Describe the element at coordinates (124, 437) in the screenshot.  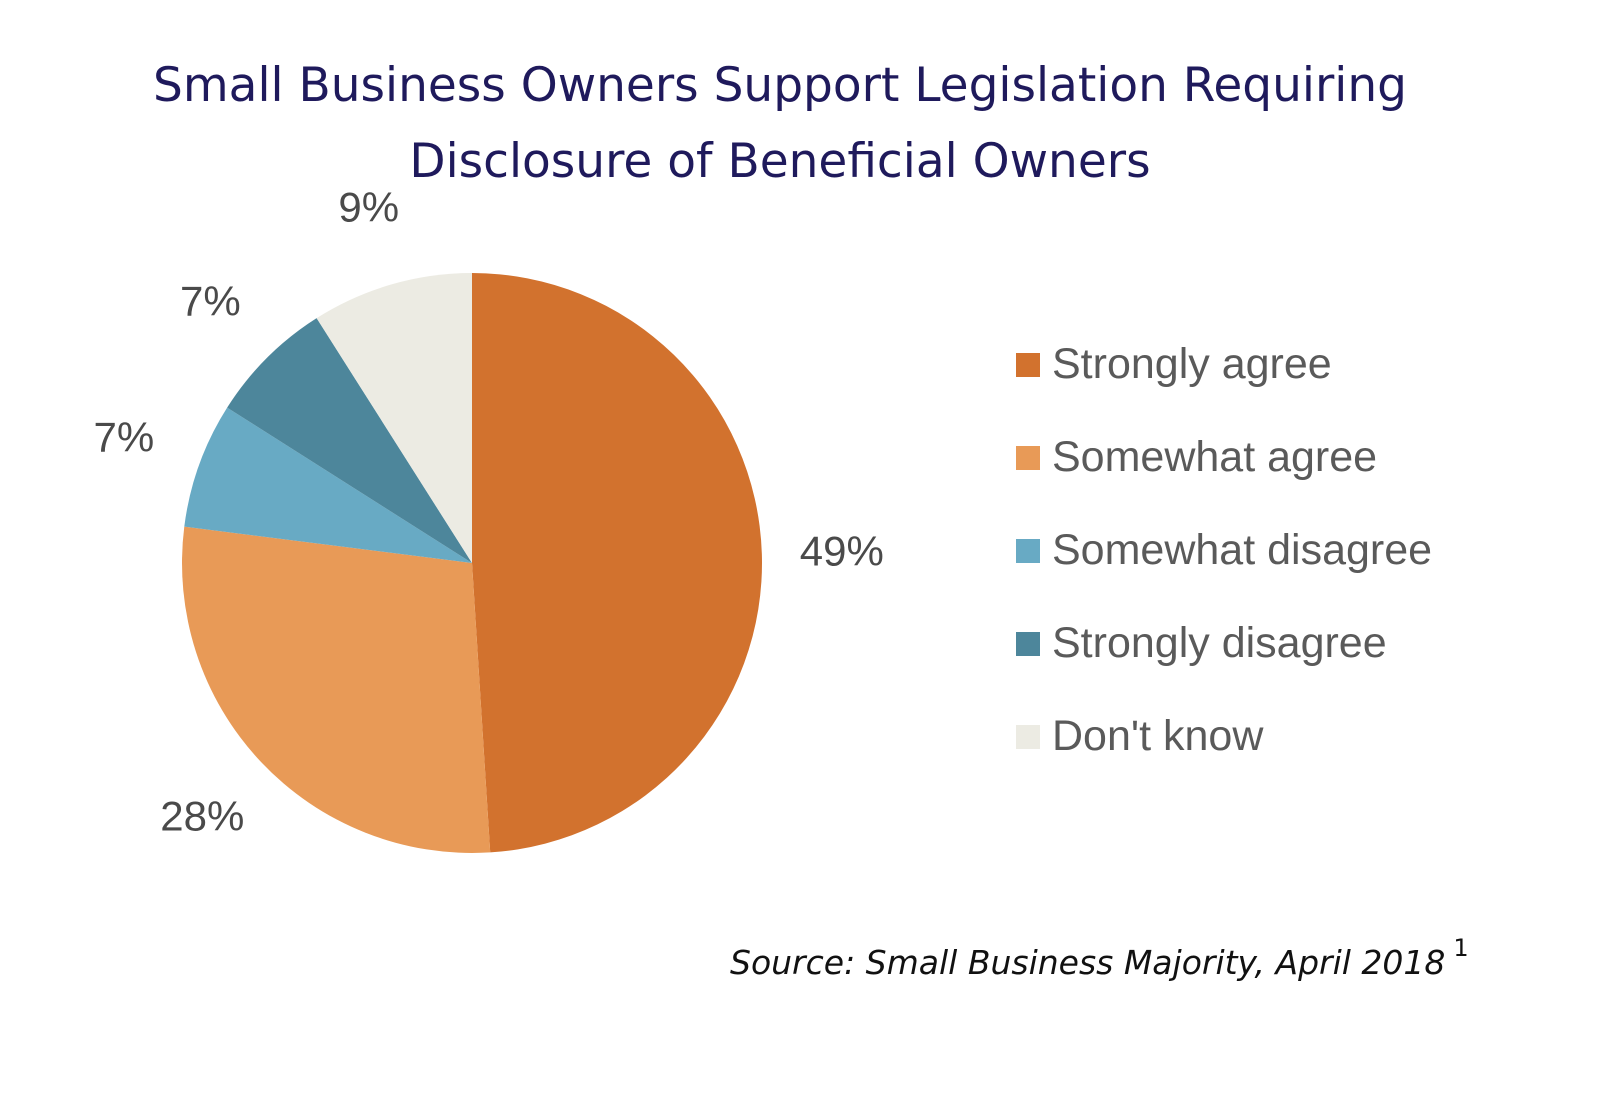
I see `data-label-somewhat-disagree: 7%` at that location.